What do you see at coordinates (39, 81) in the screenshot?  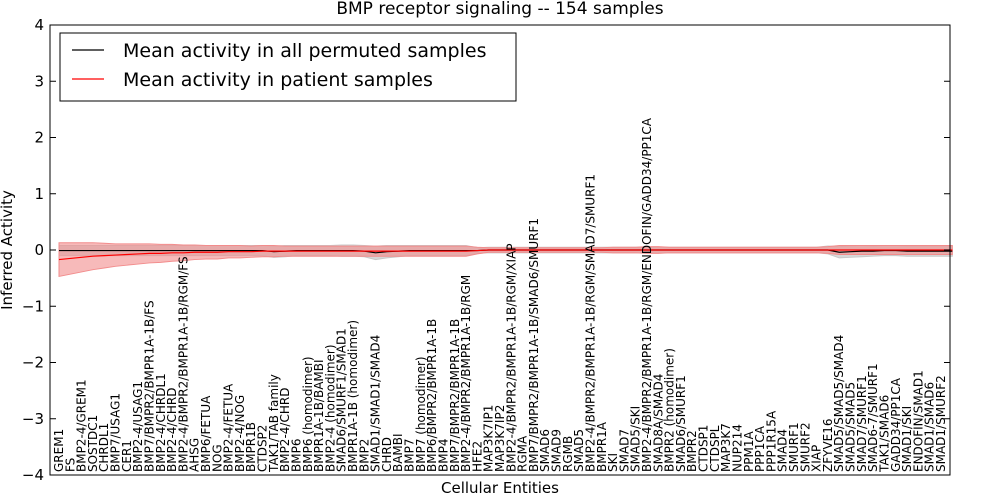 I see `y-tick-label: 3` at bounding box center [39, 81].